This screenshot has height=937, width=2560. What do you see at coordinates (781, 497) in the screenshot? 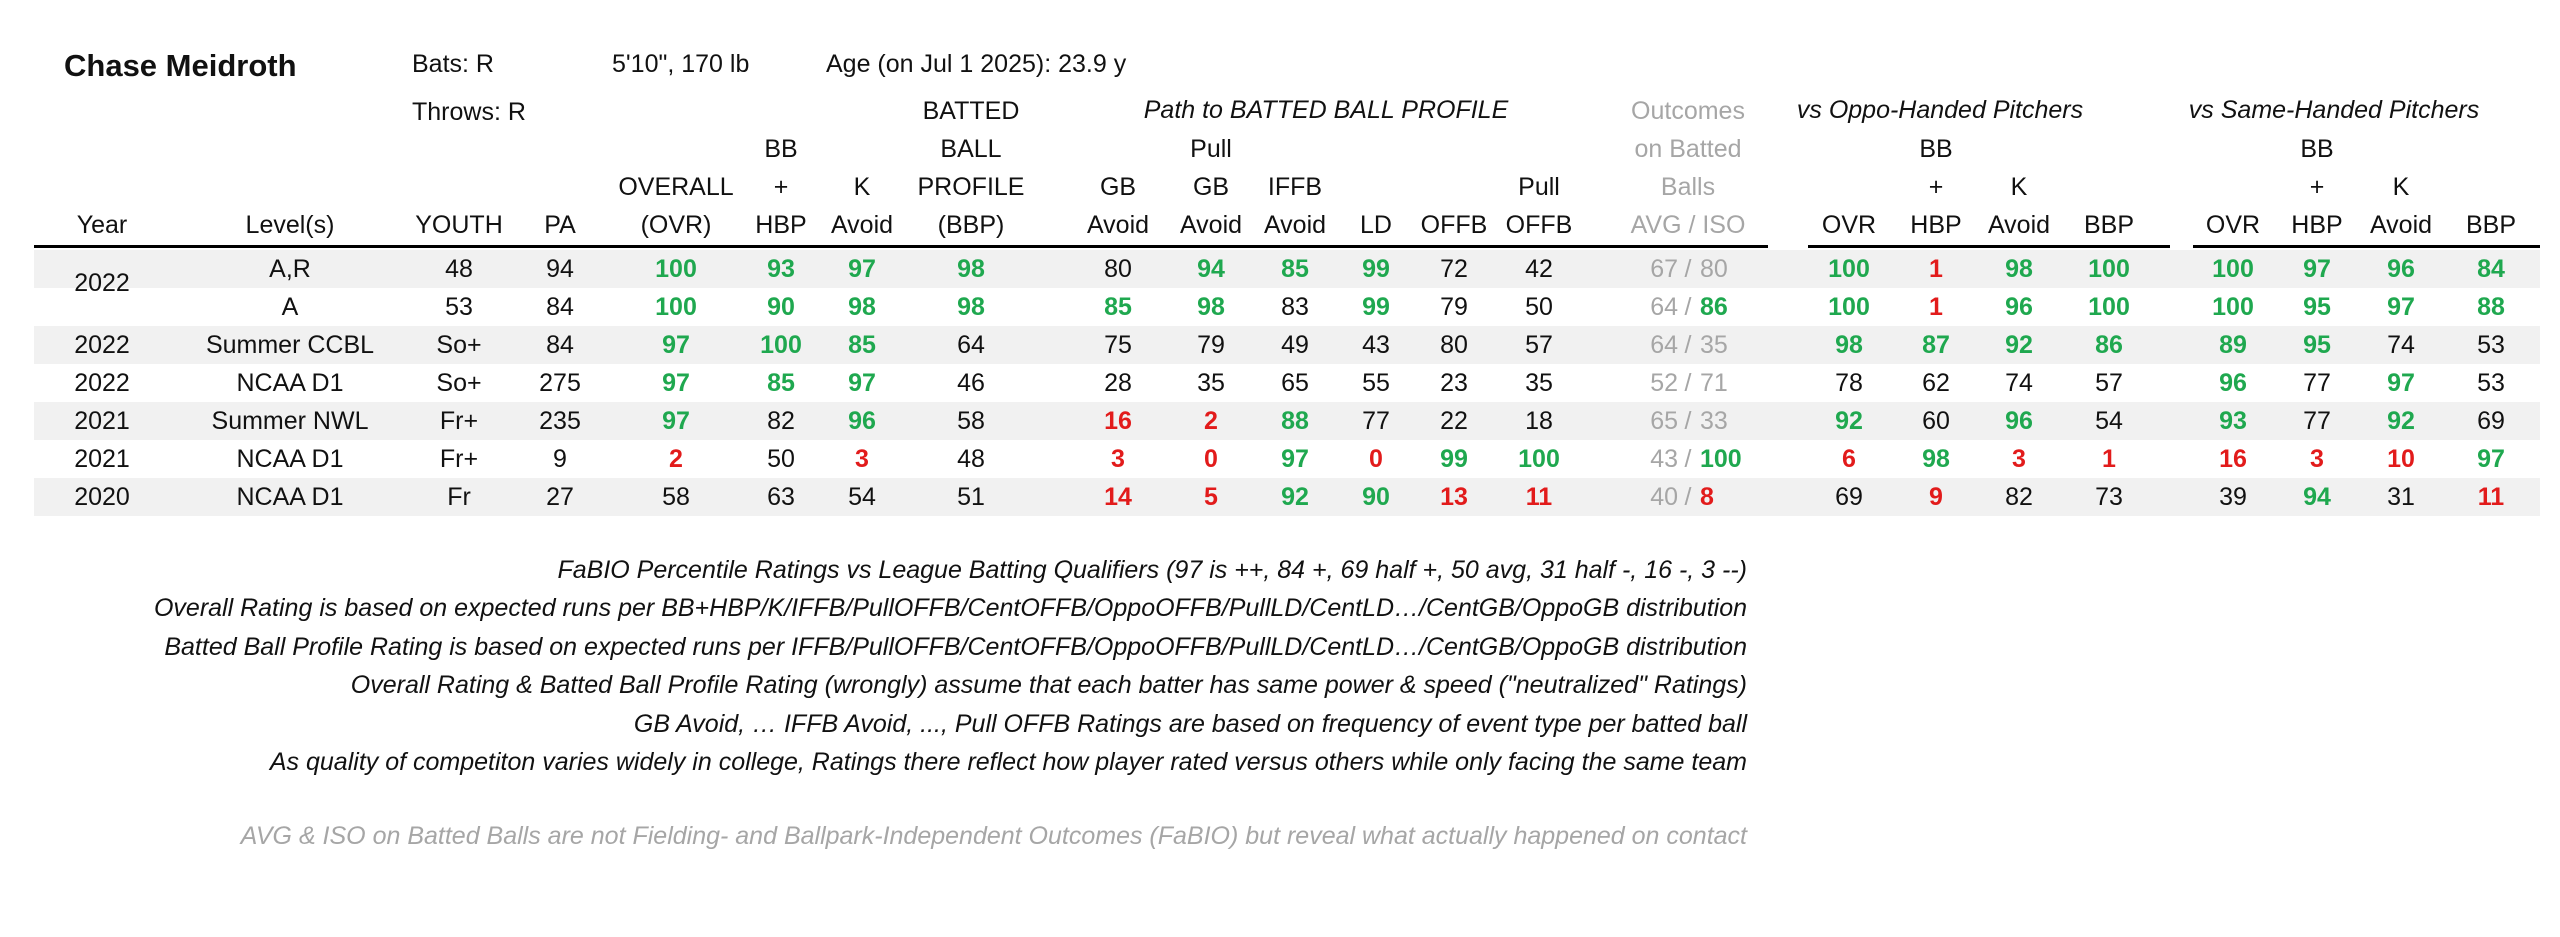
I see `cell-bb: 63` at bounding box center [781, 497].